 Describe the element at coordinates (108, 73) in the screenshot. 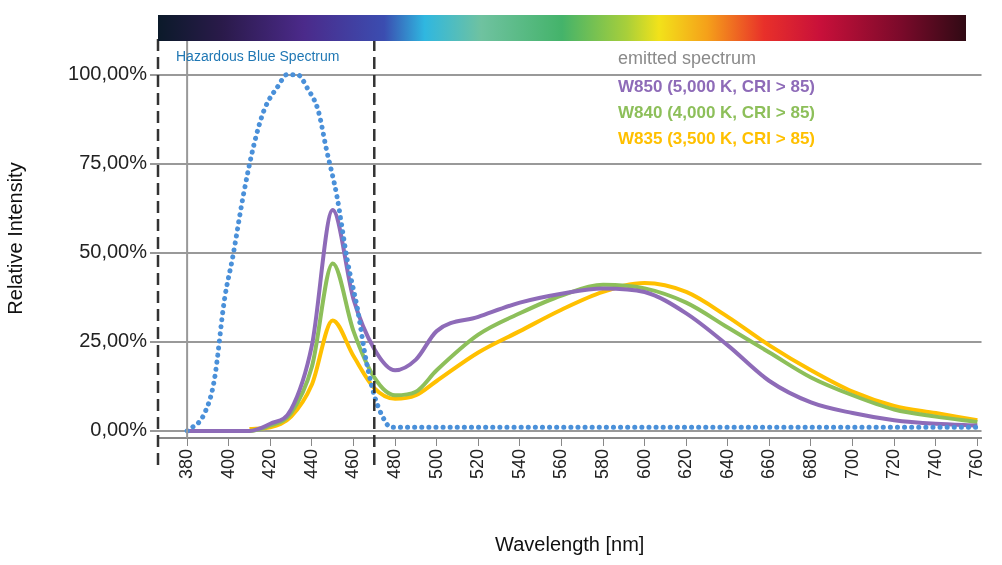

I see `y-tick-label: 100,00%` at that location.